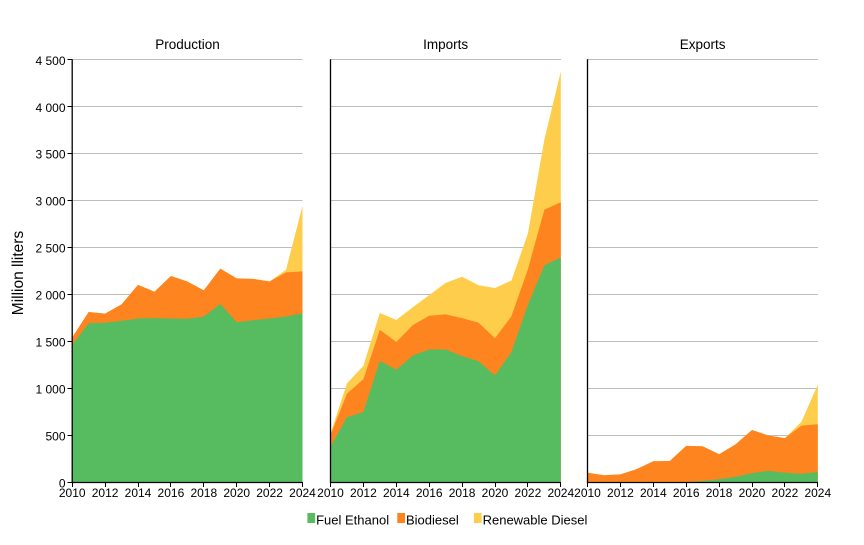  I want to click on svg-text: 4 000, so click(50, 108).